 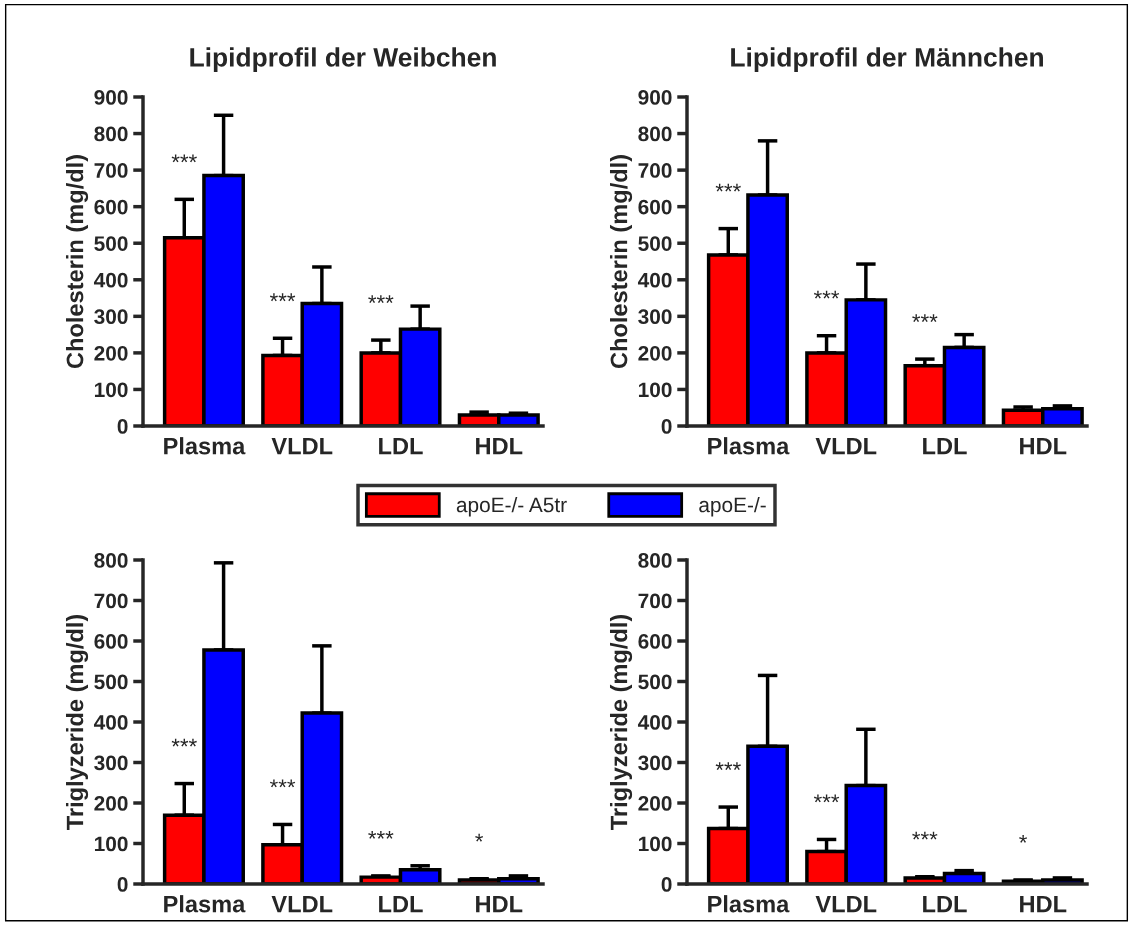 I want to click on legend-label: apoE-/-, so click(x=732, y=506).